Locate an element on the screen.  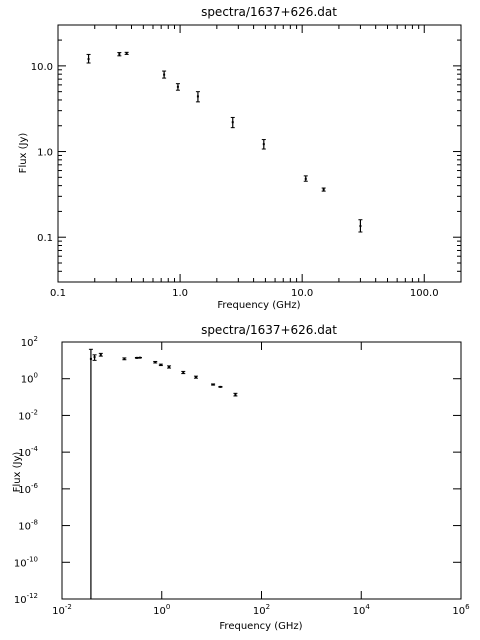
y-tick-label: 10⁰ is located at coordinates (29, 379).